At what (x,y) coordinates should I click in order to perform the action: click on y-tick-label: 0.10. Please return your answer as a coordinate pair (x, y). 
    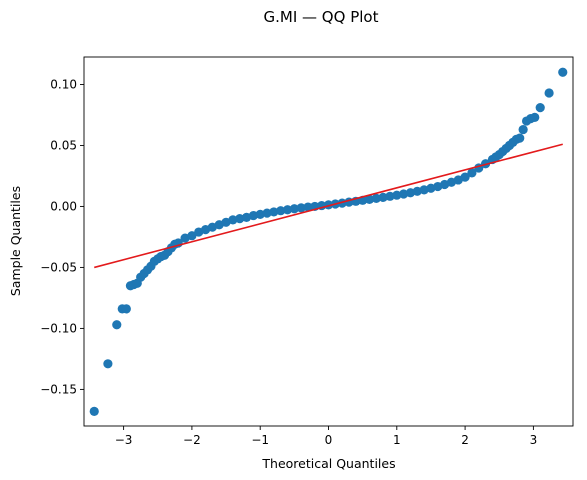
    Looking at the image, I should click on (63, 84).